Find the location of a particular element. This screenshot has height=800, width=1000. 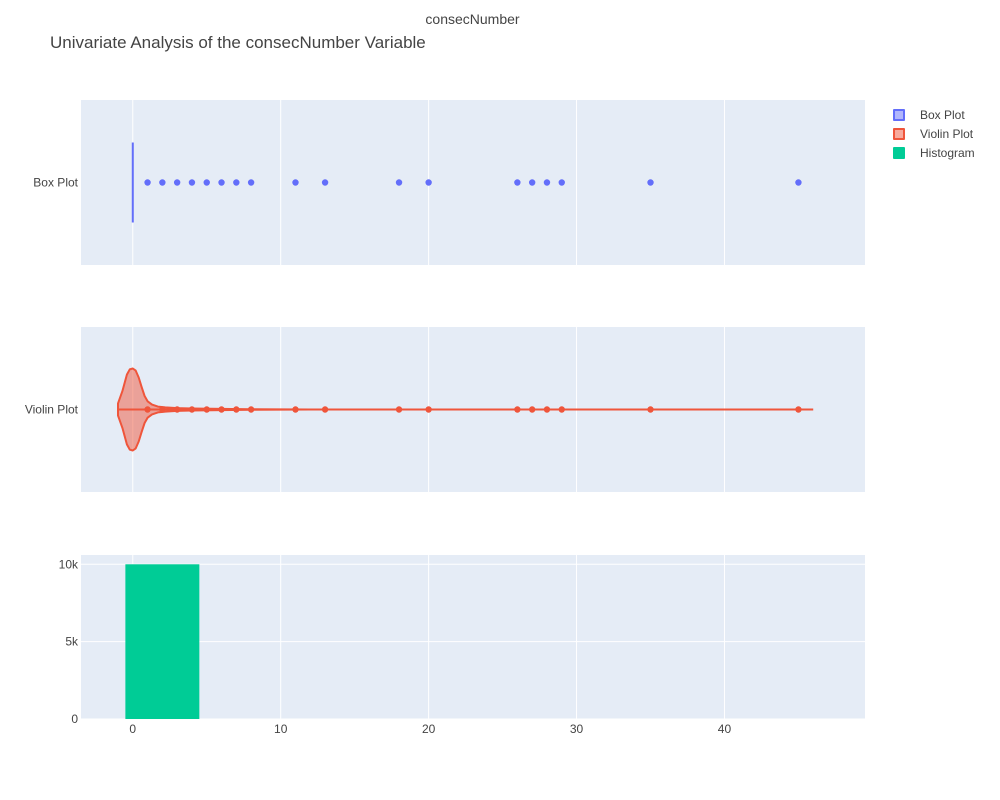

legend: Box Plot Violin Plot Histogram is located at coordinates (934, 133).